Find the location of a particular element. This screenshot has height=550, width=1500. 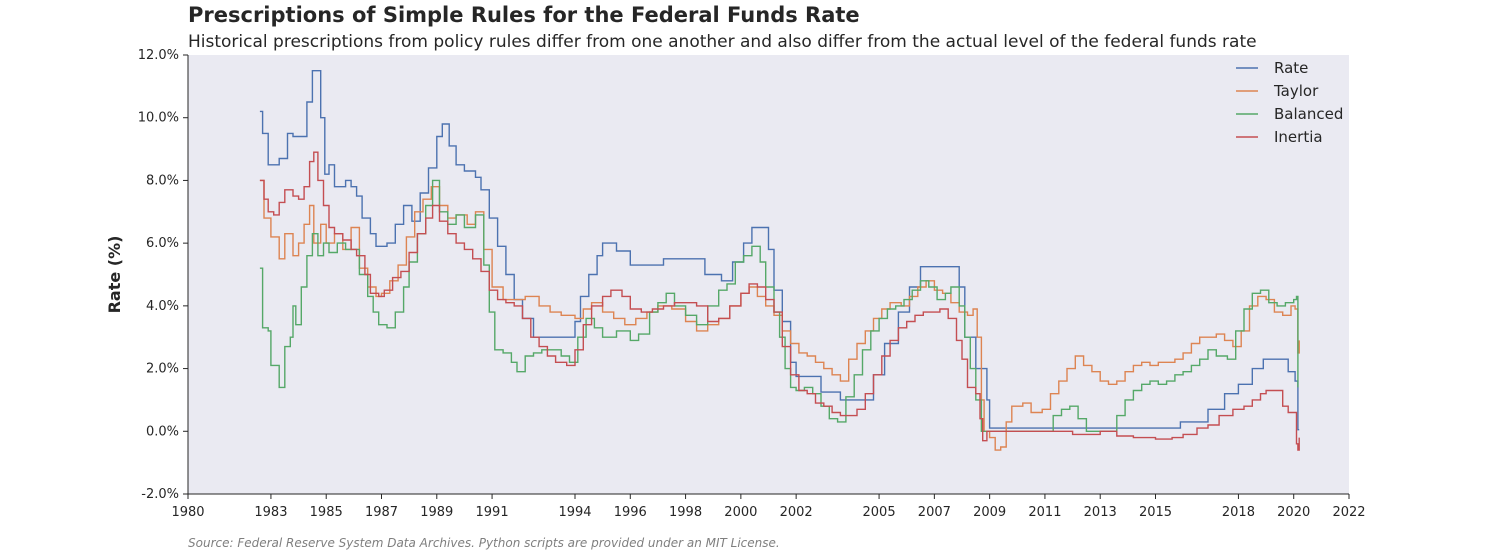

x-tick-label: 1989 is located at coordinates (436, 512).